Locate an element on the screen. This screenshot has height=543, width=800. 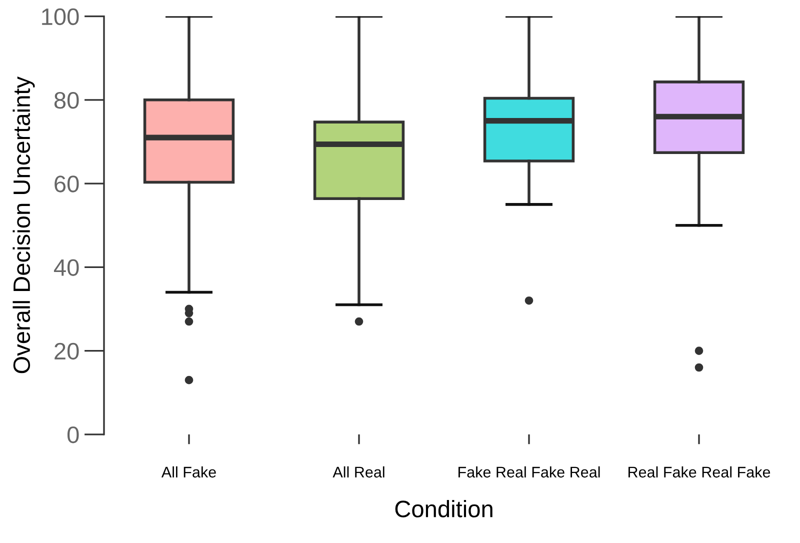
x-tick-label: Fake Real Fake Real is located at coordinates (529, 472).